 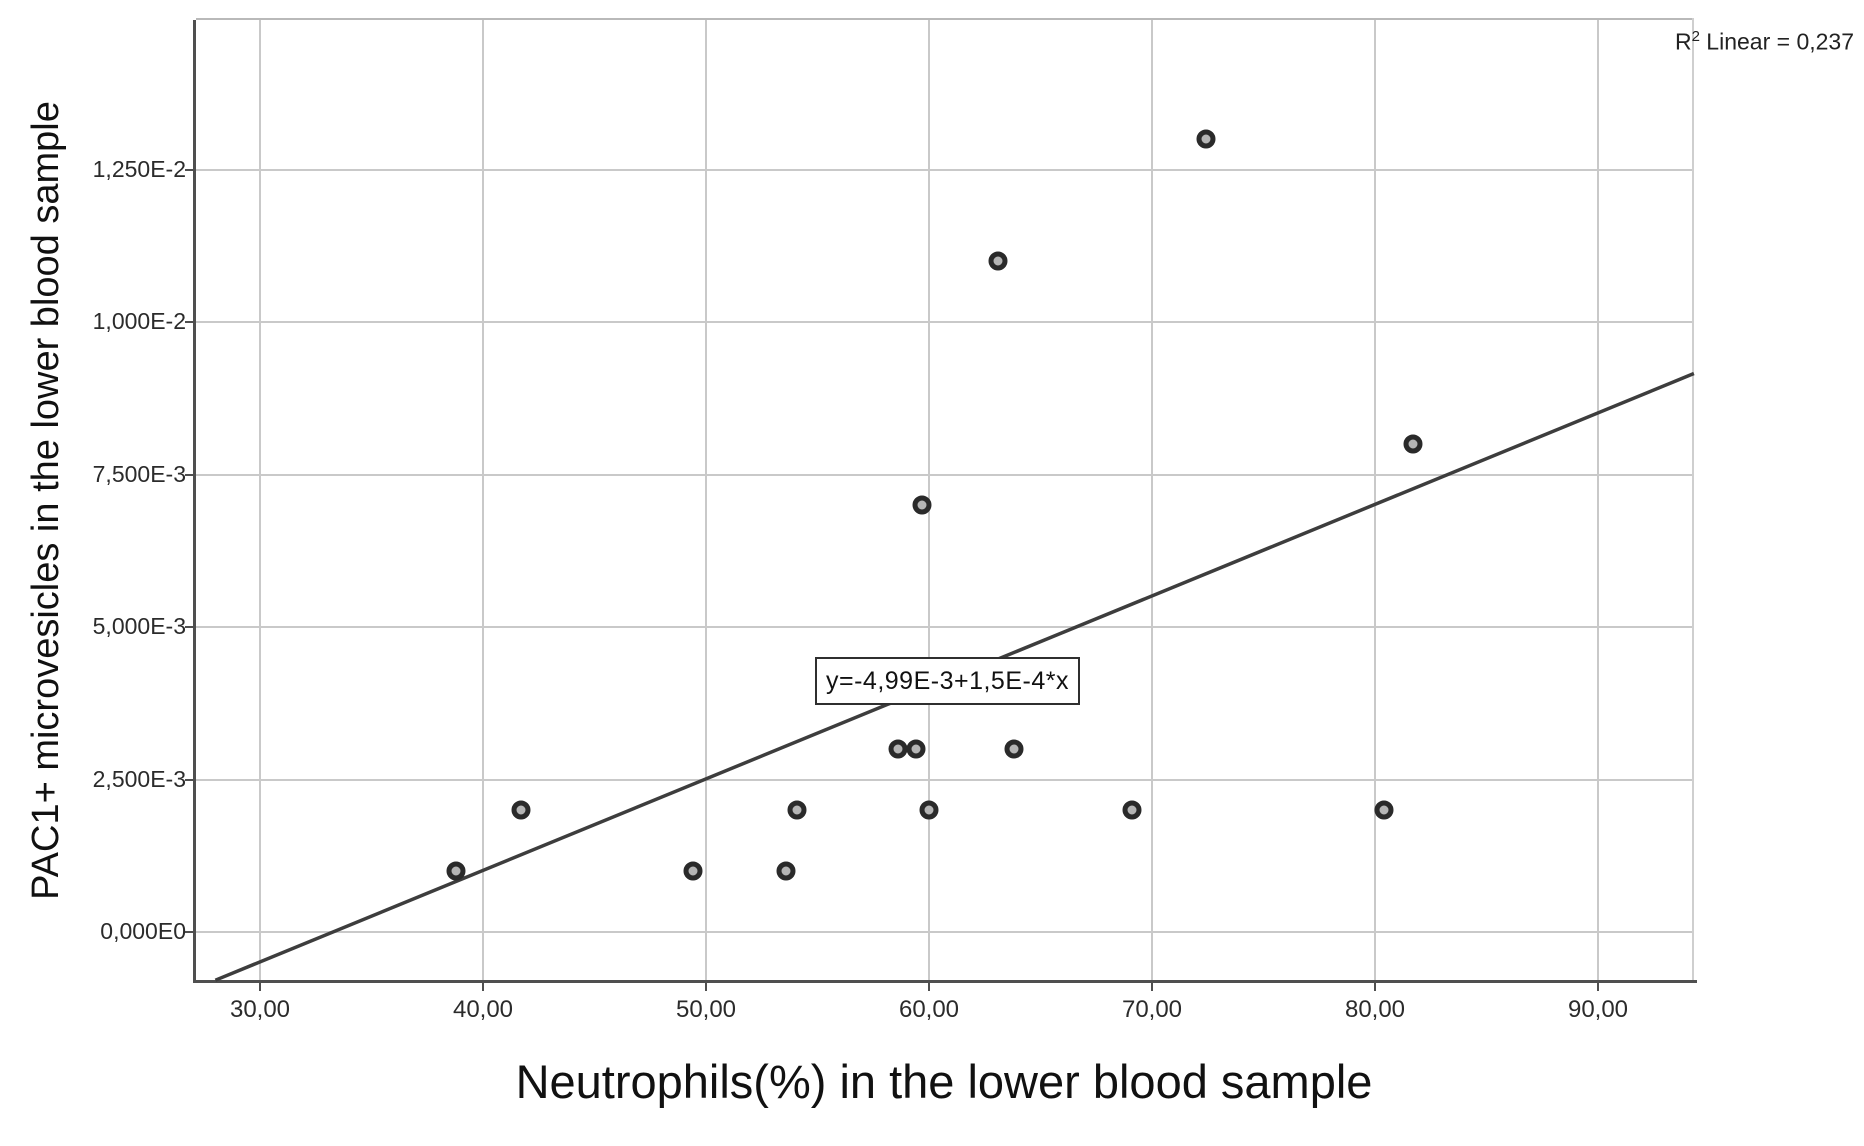 What do you see at coordinates (1598, 1009) in the screenshot?
I see `x-tick-label: 90,00` at bounding box center [1598, 1009].